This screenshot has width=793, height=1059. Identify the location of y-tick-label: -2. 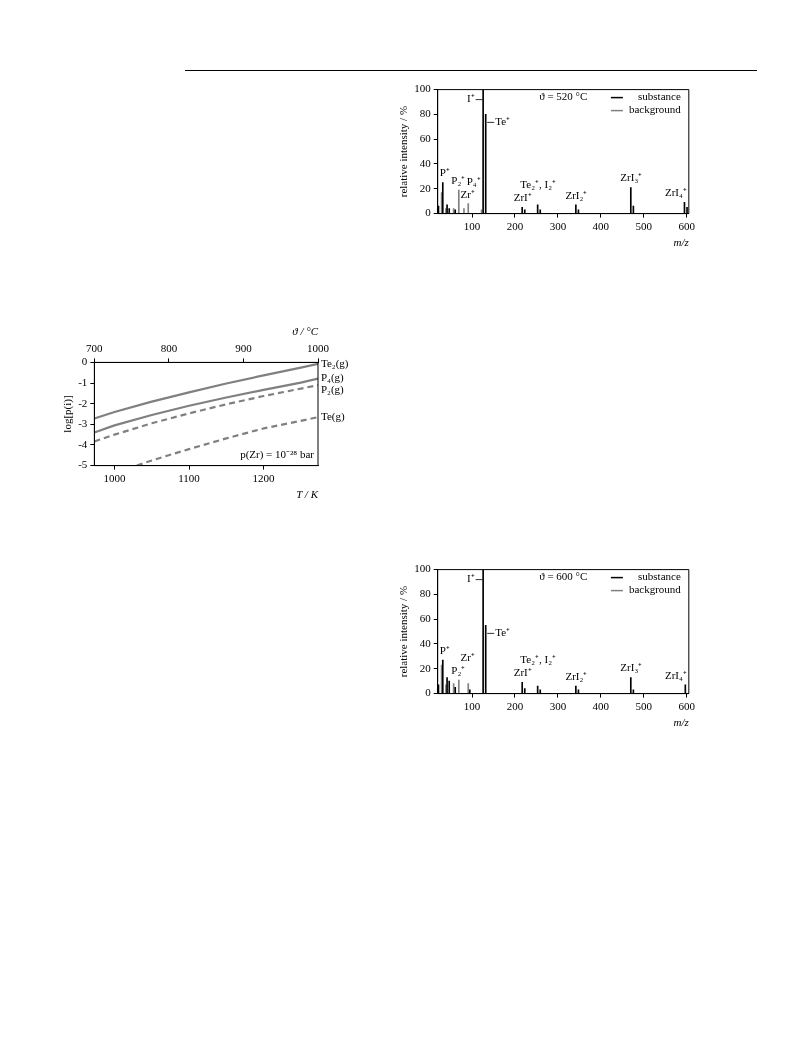
(83, 402).